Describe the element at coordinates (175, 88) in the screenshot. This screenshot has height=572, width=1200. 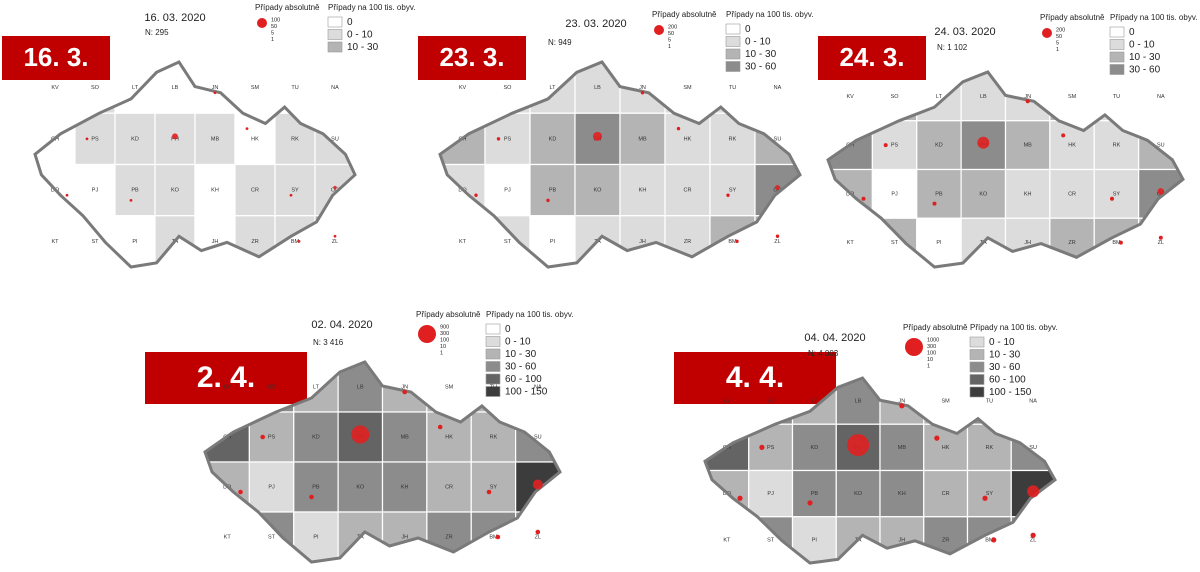
I see `district-code: LB` at that location.